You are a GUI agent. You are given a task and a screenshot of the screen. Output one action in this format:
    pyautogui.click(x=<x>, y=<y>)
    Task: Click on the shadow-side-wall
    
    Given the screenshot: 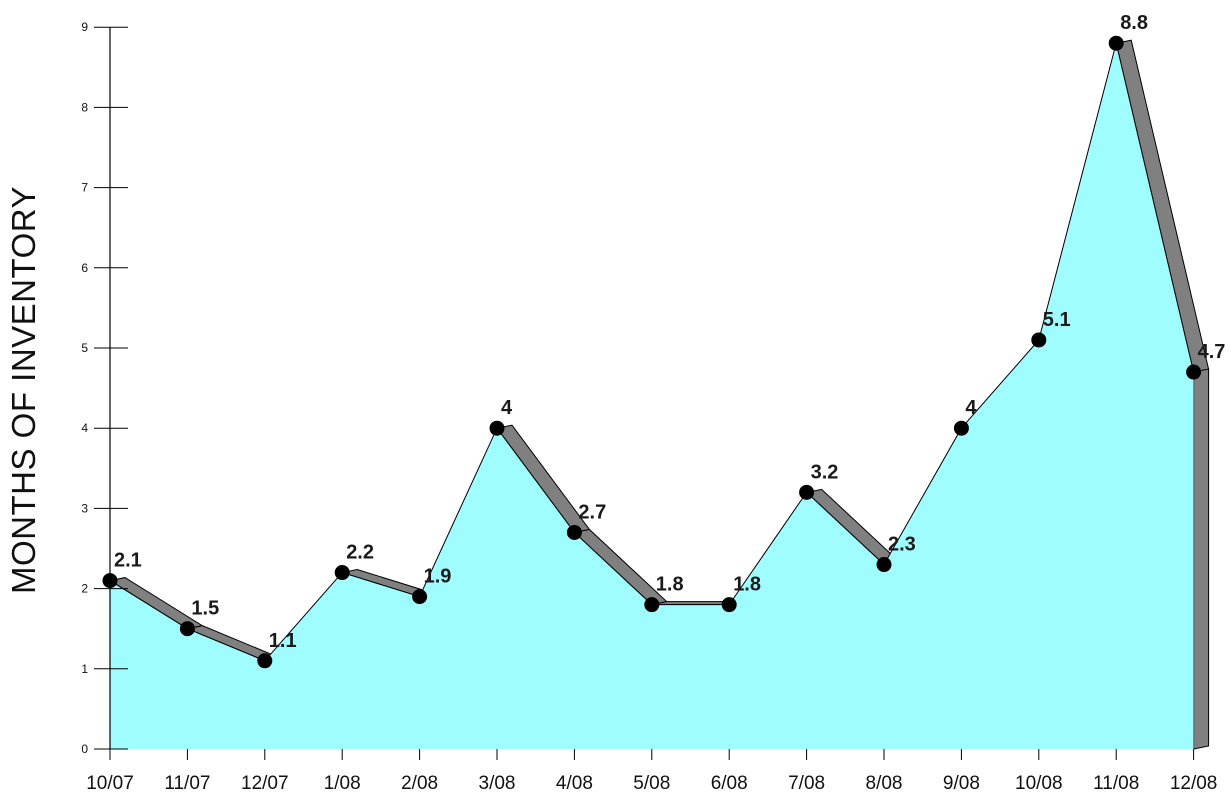 What is the action you would take?
    pyautogui.click(x=1201, y=559)
    